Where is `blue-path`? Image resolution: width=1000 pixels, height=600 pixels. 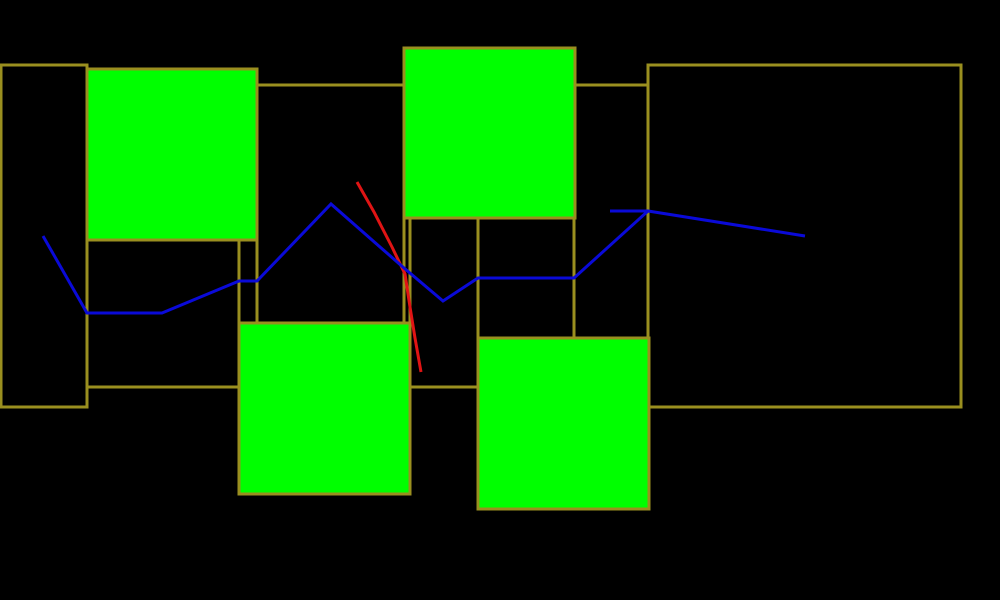 blue-path is located at coordinates (423, 258).